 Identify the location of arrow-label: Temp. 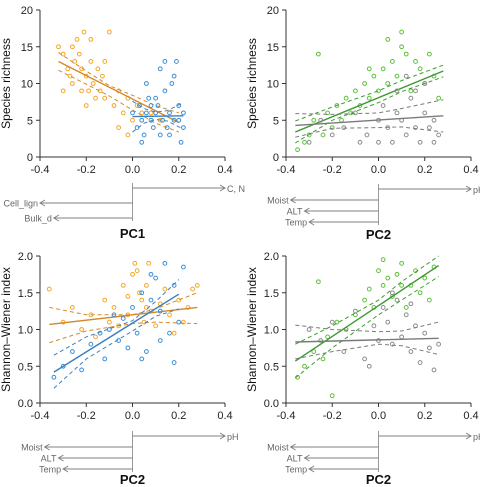
(296, 223).